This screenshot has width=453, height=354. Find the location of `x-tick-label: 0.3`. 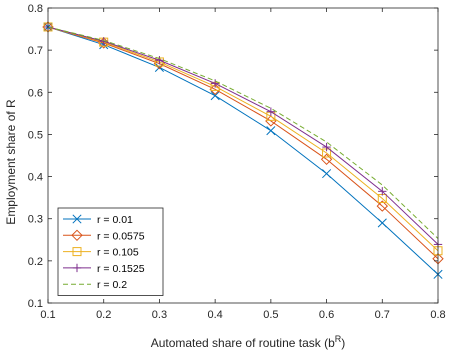

x-tick-label: 0.3 is located at coordinates (159, 315).